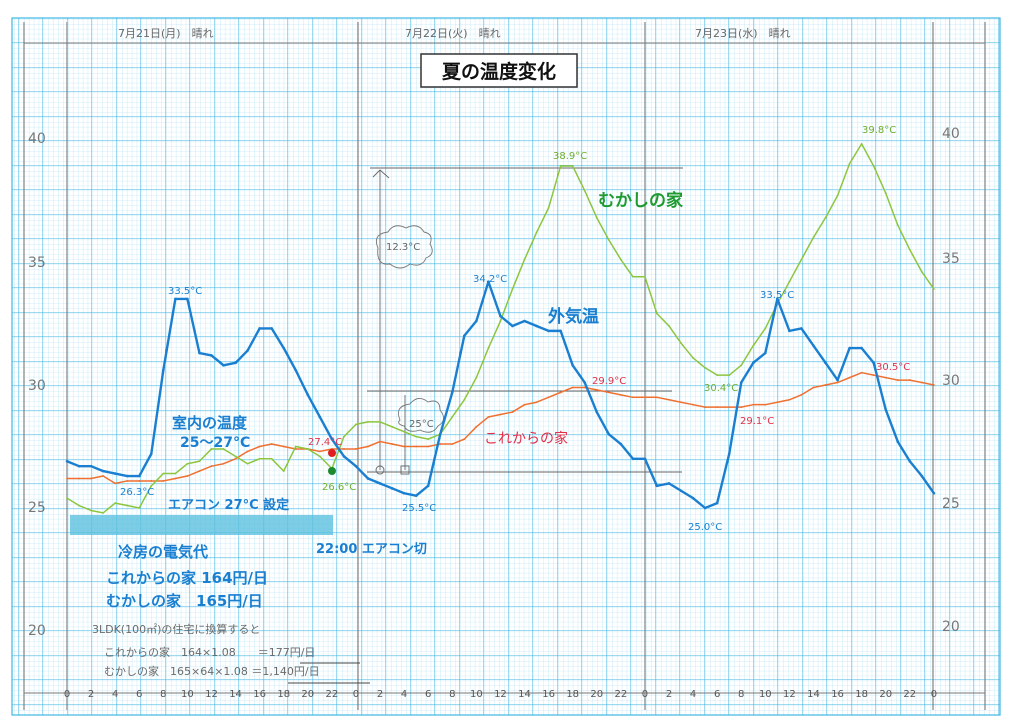 This screenshot has width=1024, height=723. Describe the element at coordinates (570, 156) in the screenshot. I see `data-label: 38.9°C` at that location.